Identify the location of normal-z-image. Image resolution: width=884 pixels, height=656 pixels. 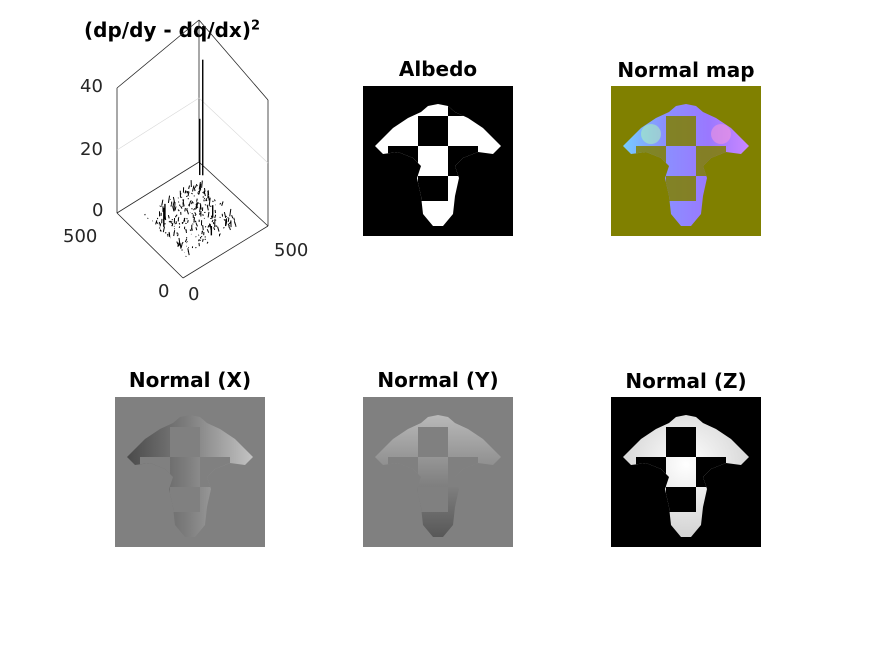
(686, 472).